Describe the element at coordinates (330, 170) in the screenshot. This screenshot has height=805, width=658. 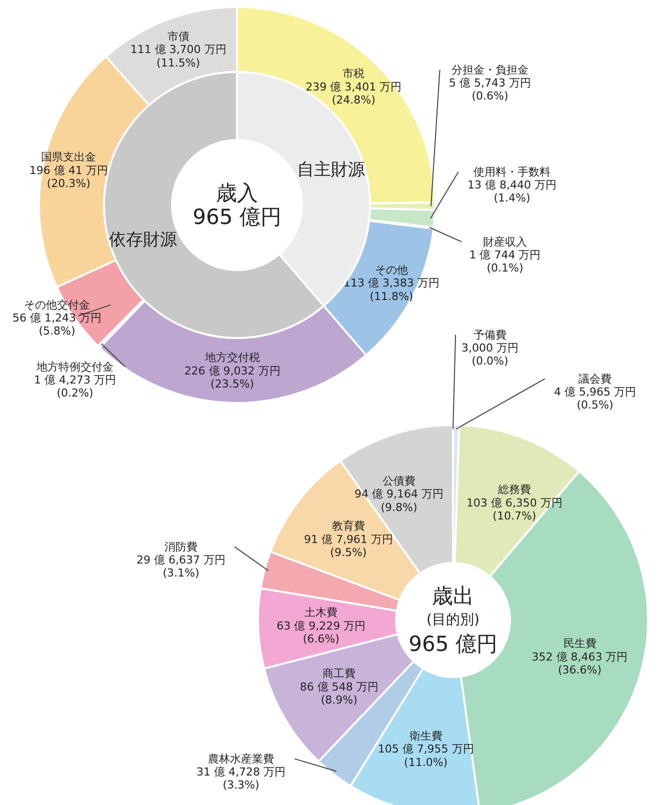
I see `slice-label: 自主財源` at that location.